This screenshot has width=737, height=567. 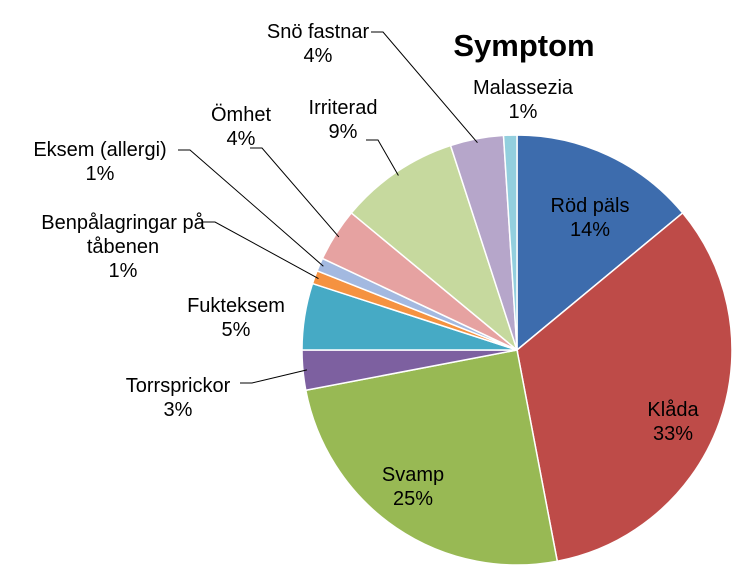 What do you see at coordinates (343, 108) in the screenshot?
I see `category-label: Irriterad` at bounding box center [343, 108].